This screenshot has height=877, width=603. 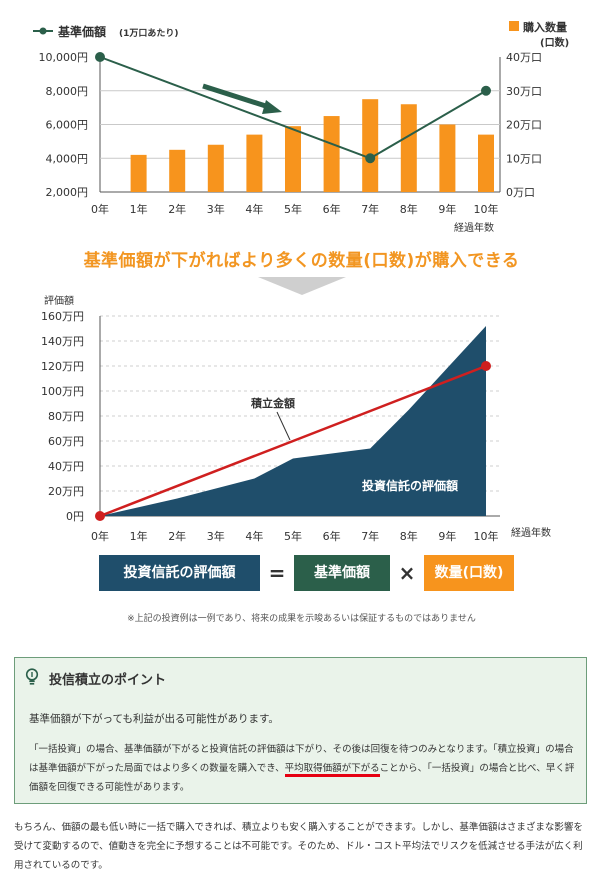 I want to click on legend-line-marker, so click(x=43, y=31).